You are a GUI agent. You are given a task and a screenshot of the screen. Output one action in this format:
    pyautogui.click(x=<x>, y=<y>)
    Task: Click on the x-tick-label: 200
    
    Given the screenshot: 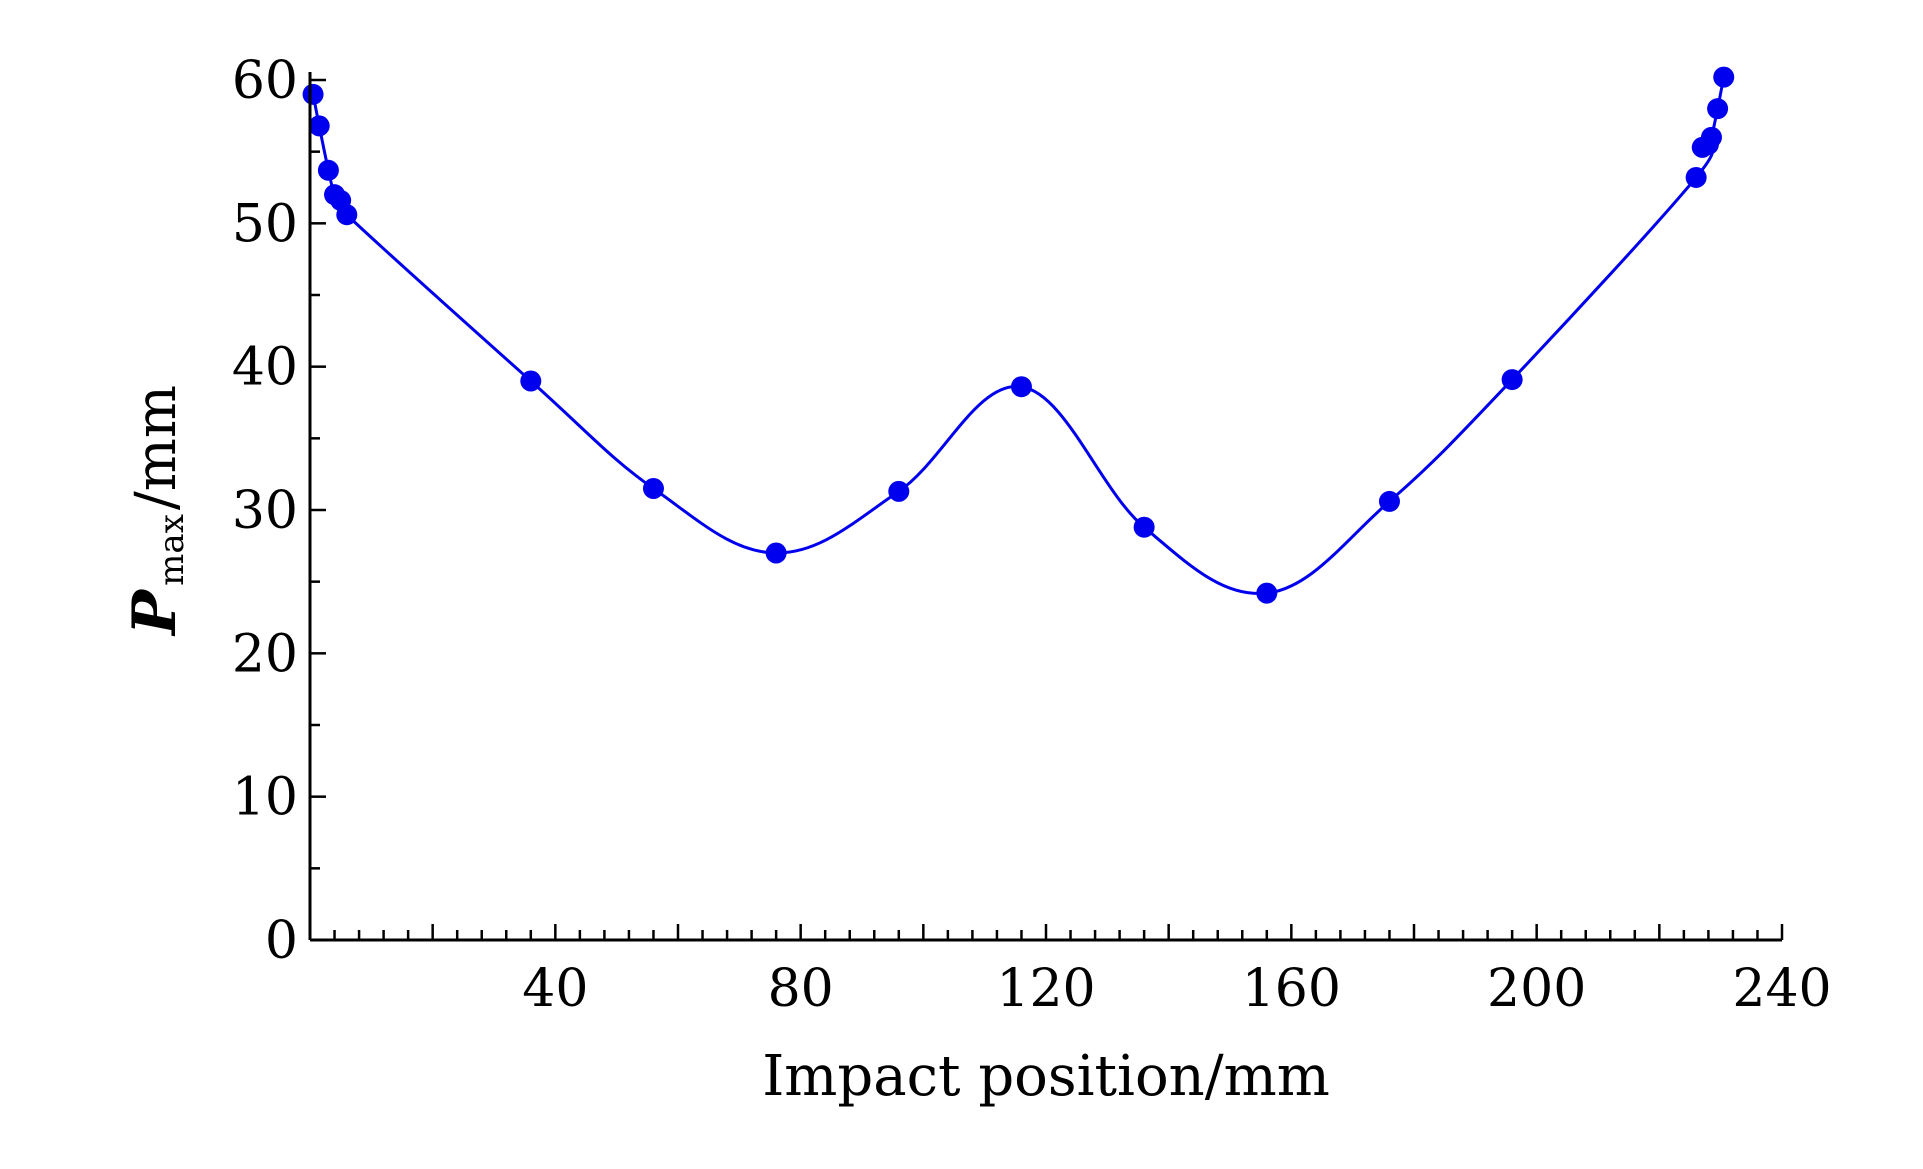 What is the action you would take?
    pyautogui.click(x=1536, y=989)
    